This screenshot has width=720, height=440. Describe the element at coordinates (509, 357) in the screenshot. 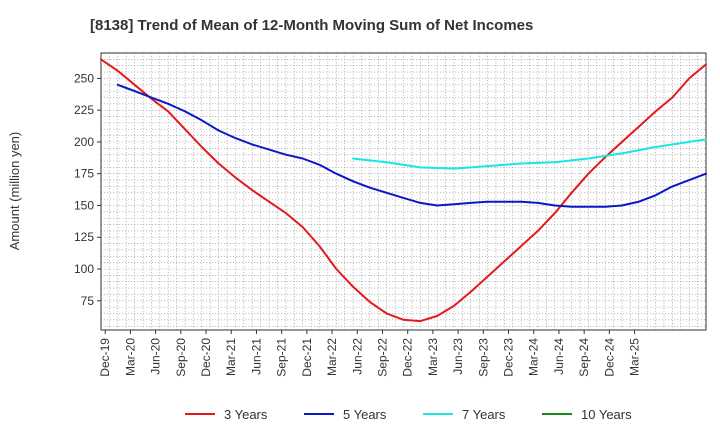

I see `x-tick-label: Dec-23` at that location.